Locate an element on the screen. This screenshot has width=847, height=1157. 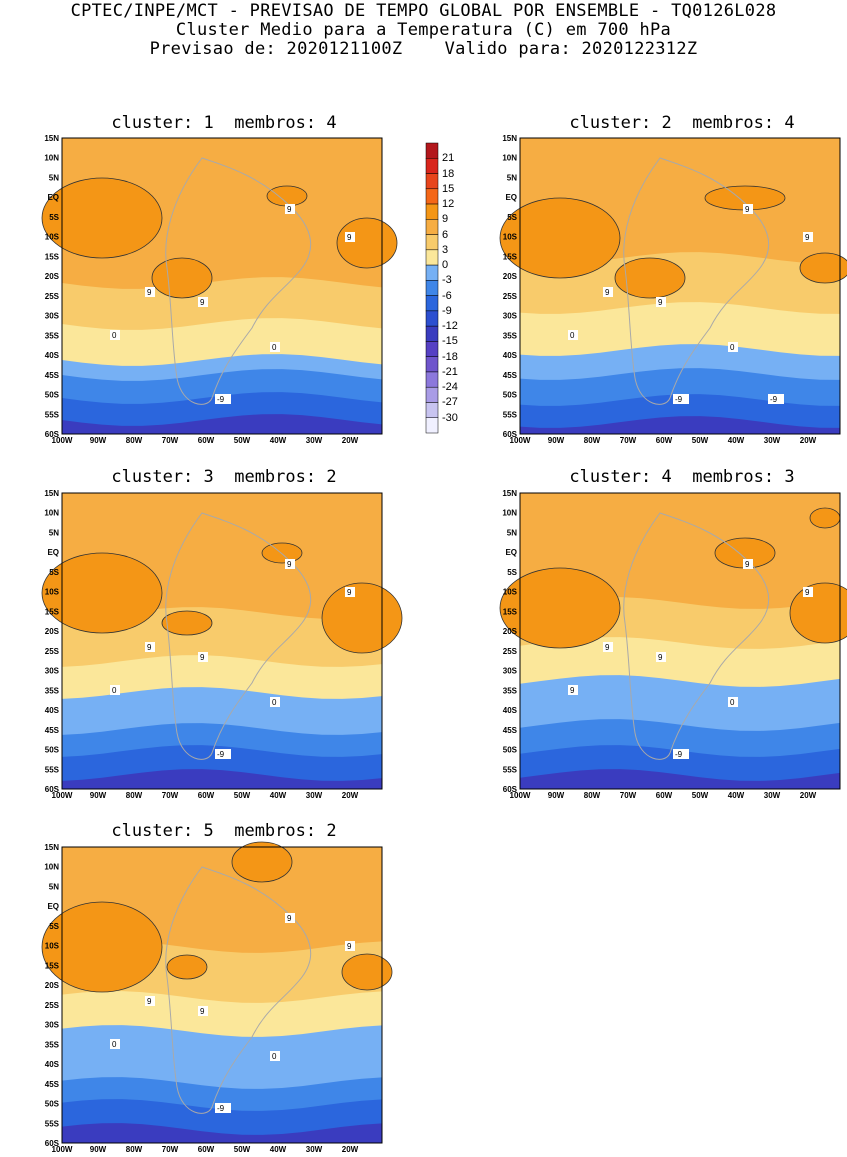
colorbar-label: -30 is located at coordinates (450, 417).